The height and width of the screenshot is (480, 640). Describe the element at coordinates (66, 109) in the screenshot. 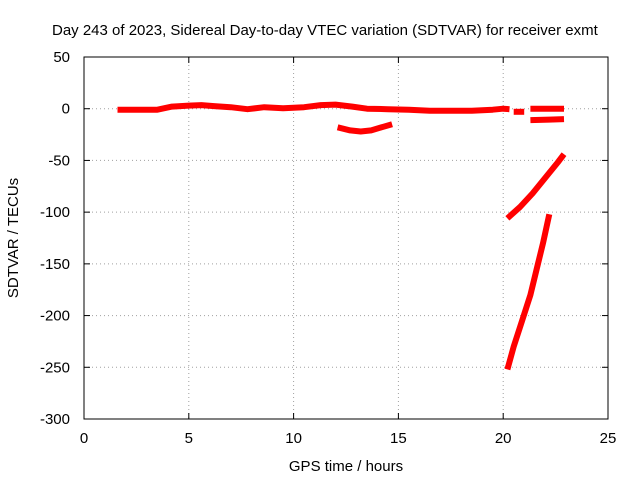

I see `y-tick-label: 0` at that location.